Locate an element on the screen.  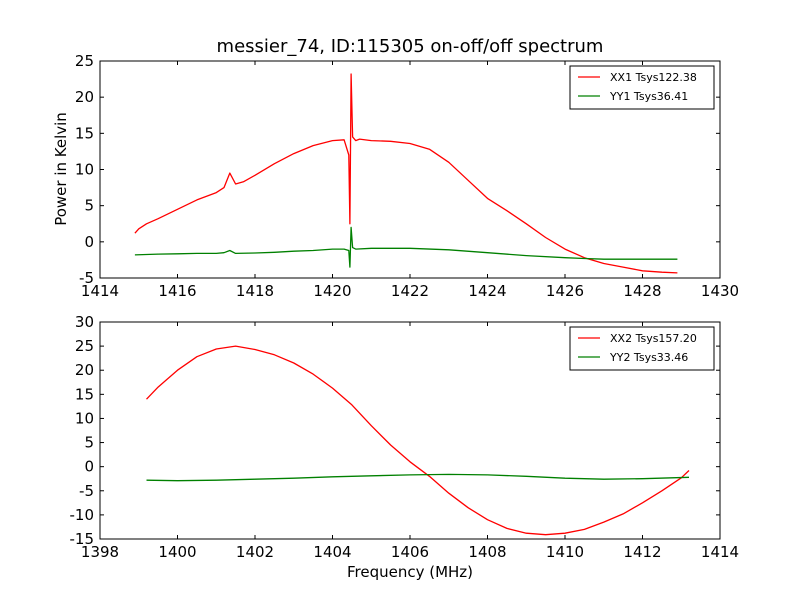
x-tick-label: 1428 is located at coordinates (642, 291).